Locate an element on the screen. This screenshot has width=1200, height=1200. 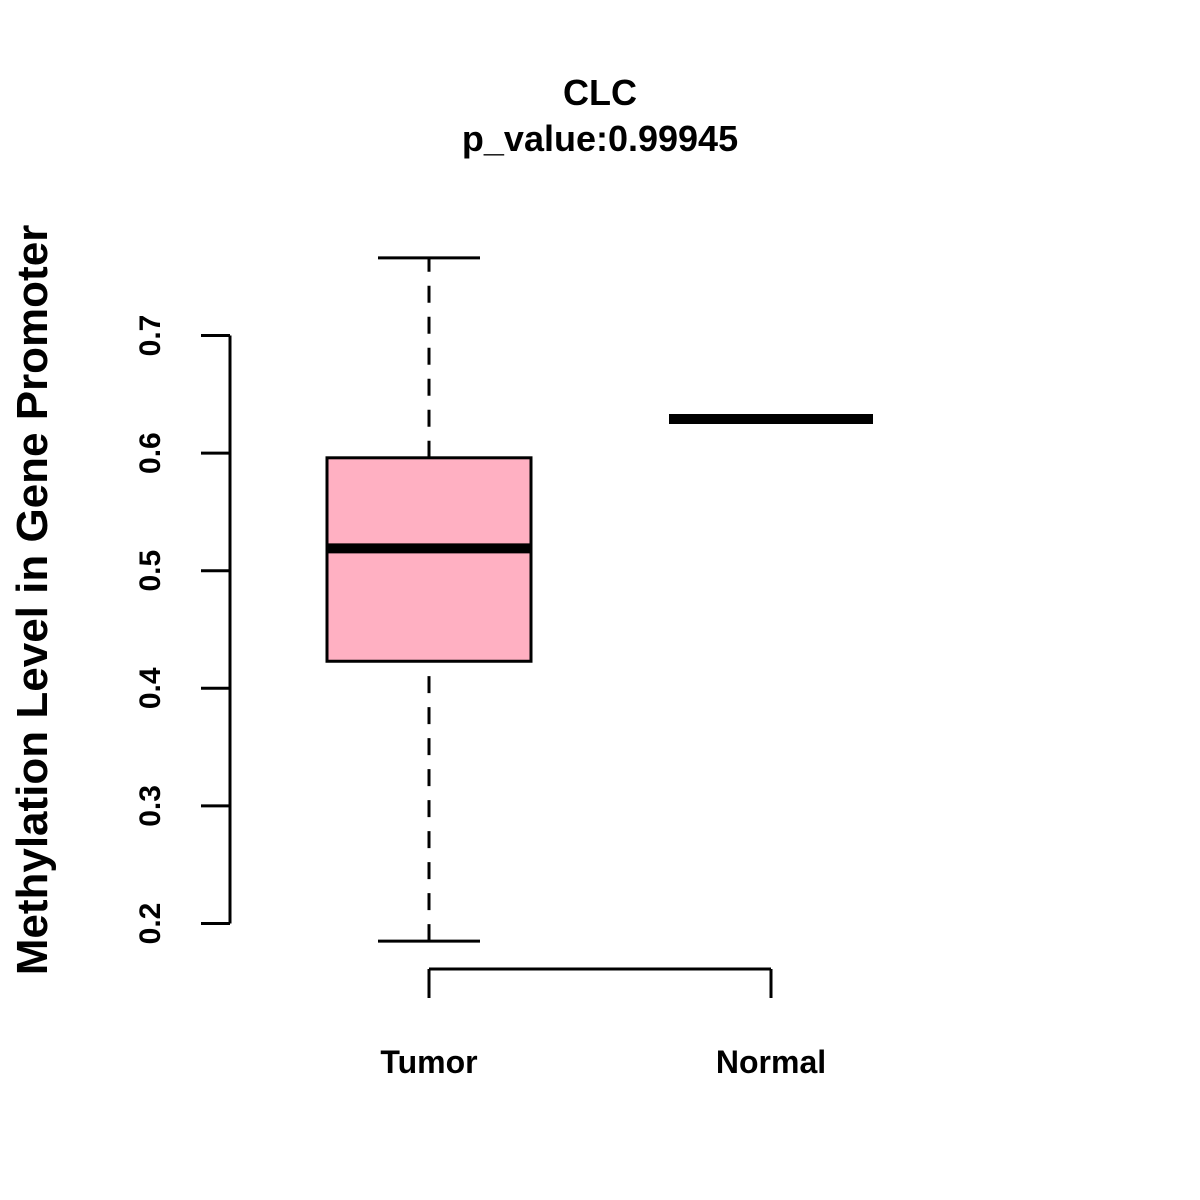
y-axis-label: Methylation Level in Gene Promoter is located at coordinates (32, 600).